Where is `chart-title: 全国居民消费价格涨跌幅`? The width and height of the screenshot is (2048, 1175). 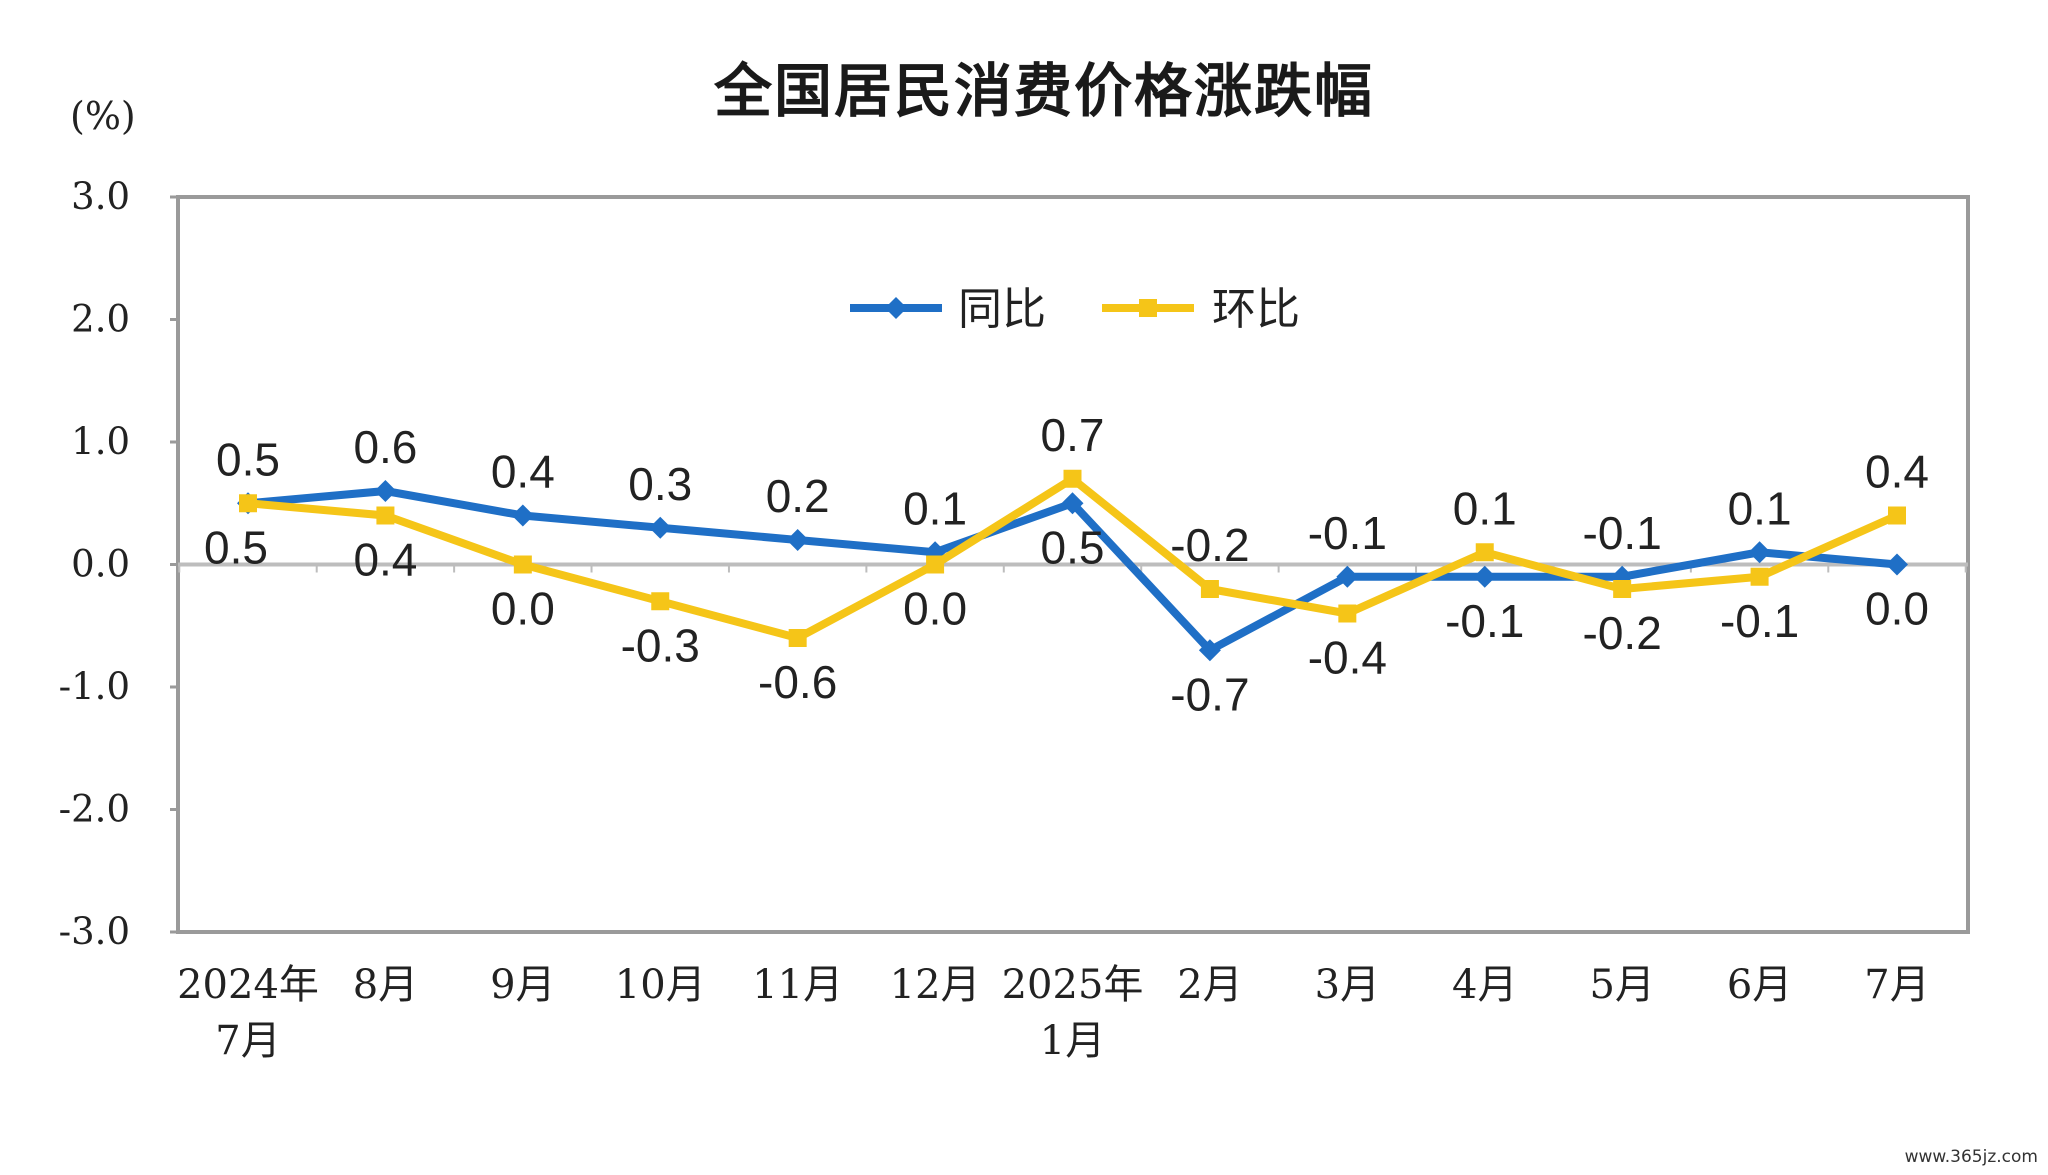 chart-title: 全国居民消费价格涨跌幅 is located at coordinates (1043, 91).